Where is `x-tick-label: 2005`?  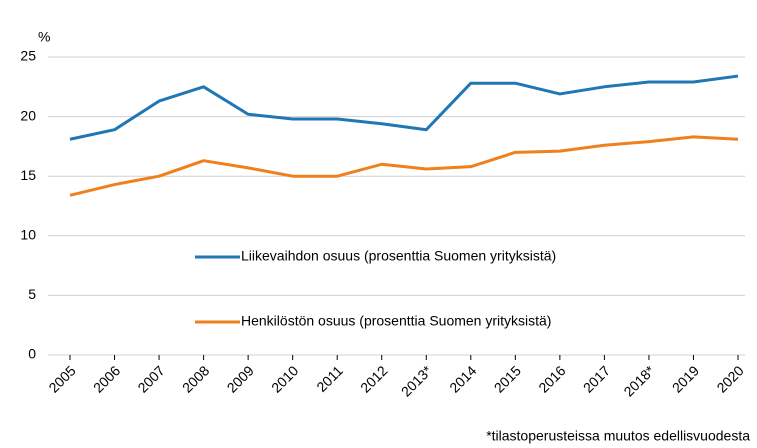 x-tick-label: 2005 is located at coordinates (61, 378).